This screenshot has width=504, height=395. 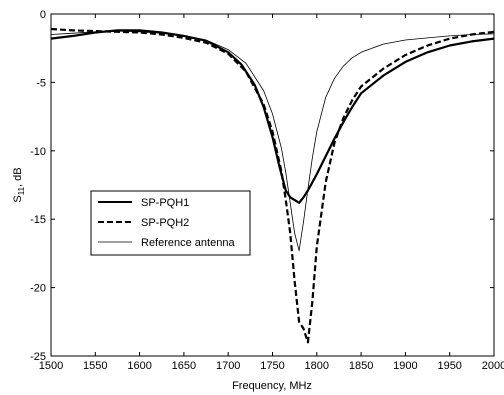 I want to click on x-tick-label: 1550, so click(x=95, y=366).